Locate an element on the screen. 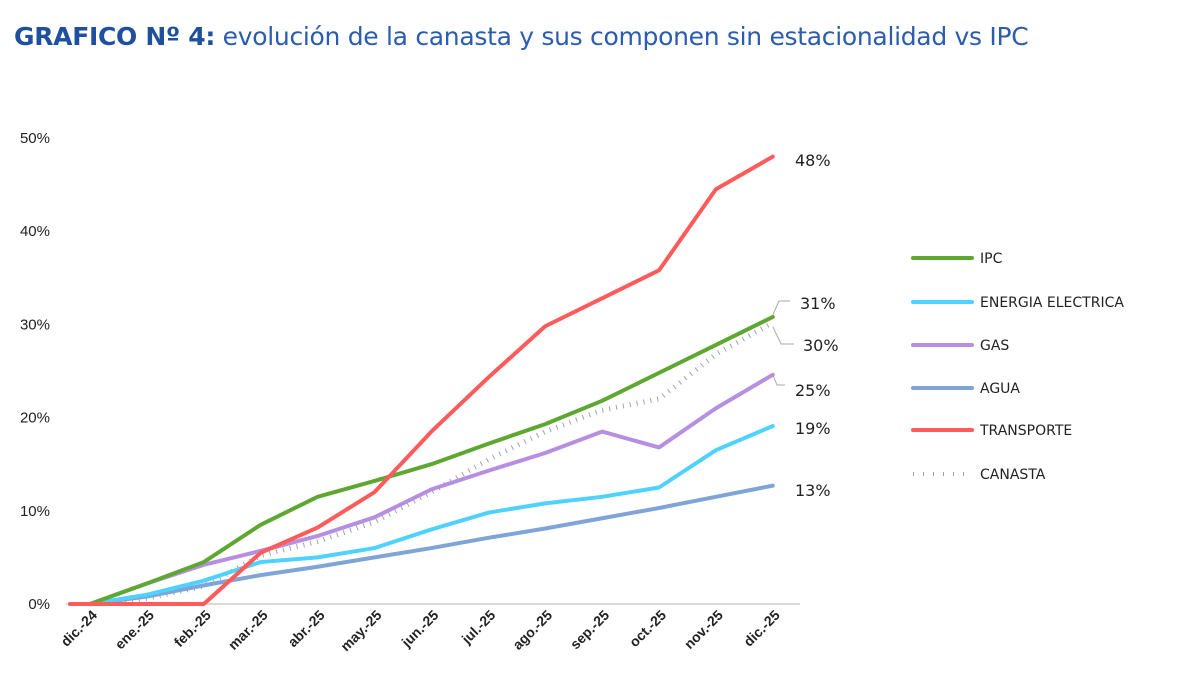  x-tick-label: jun.-25 is located at coordinates (420, 629).